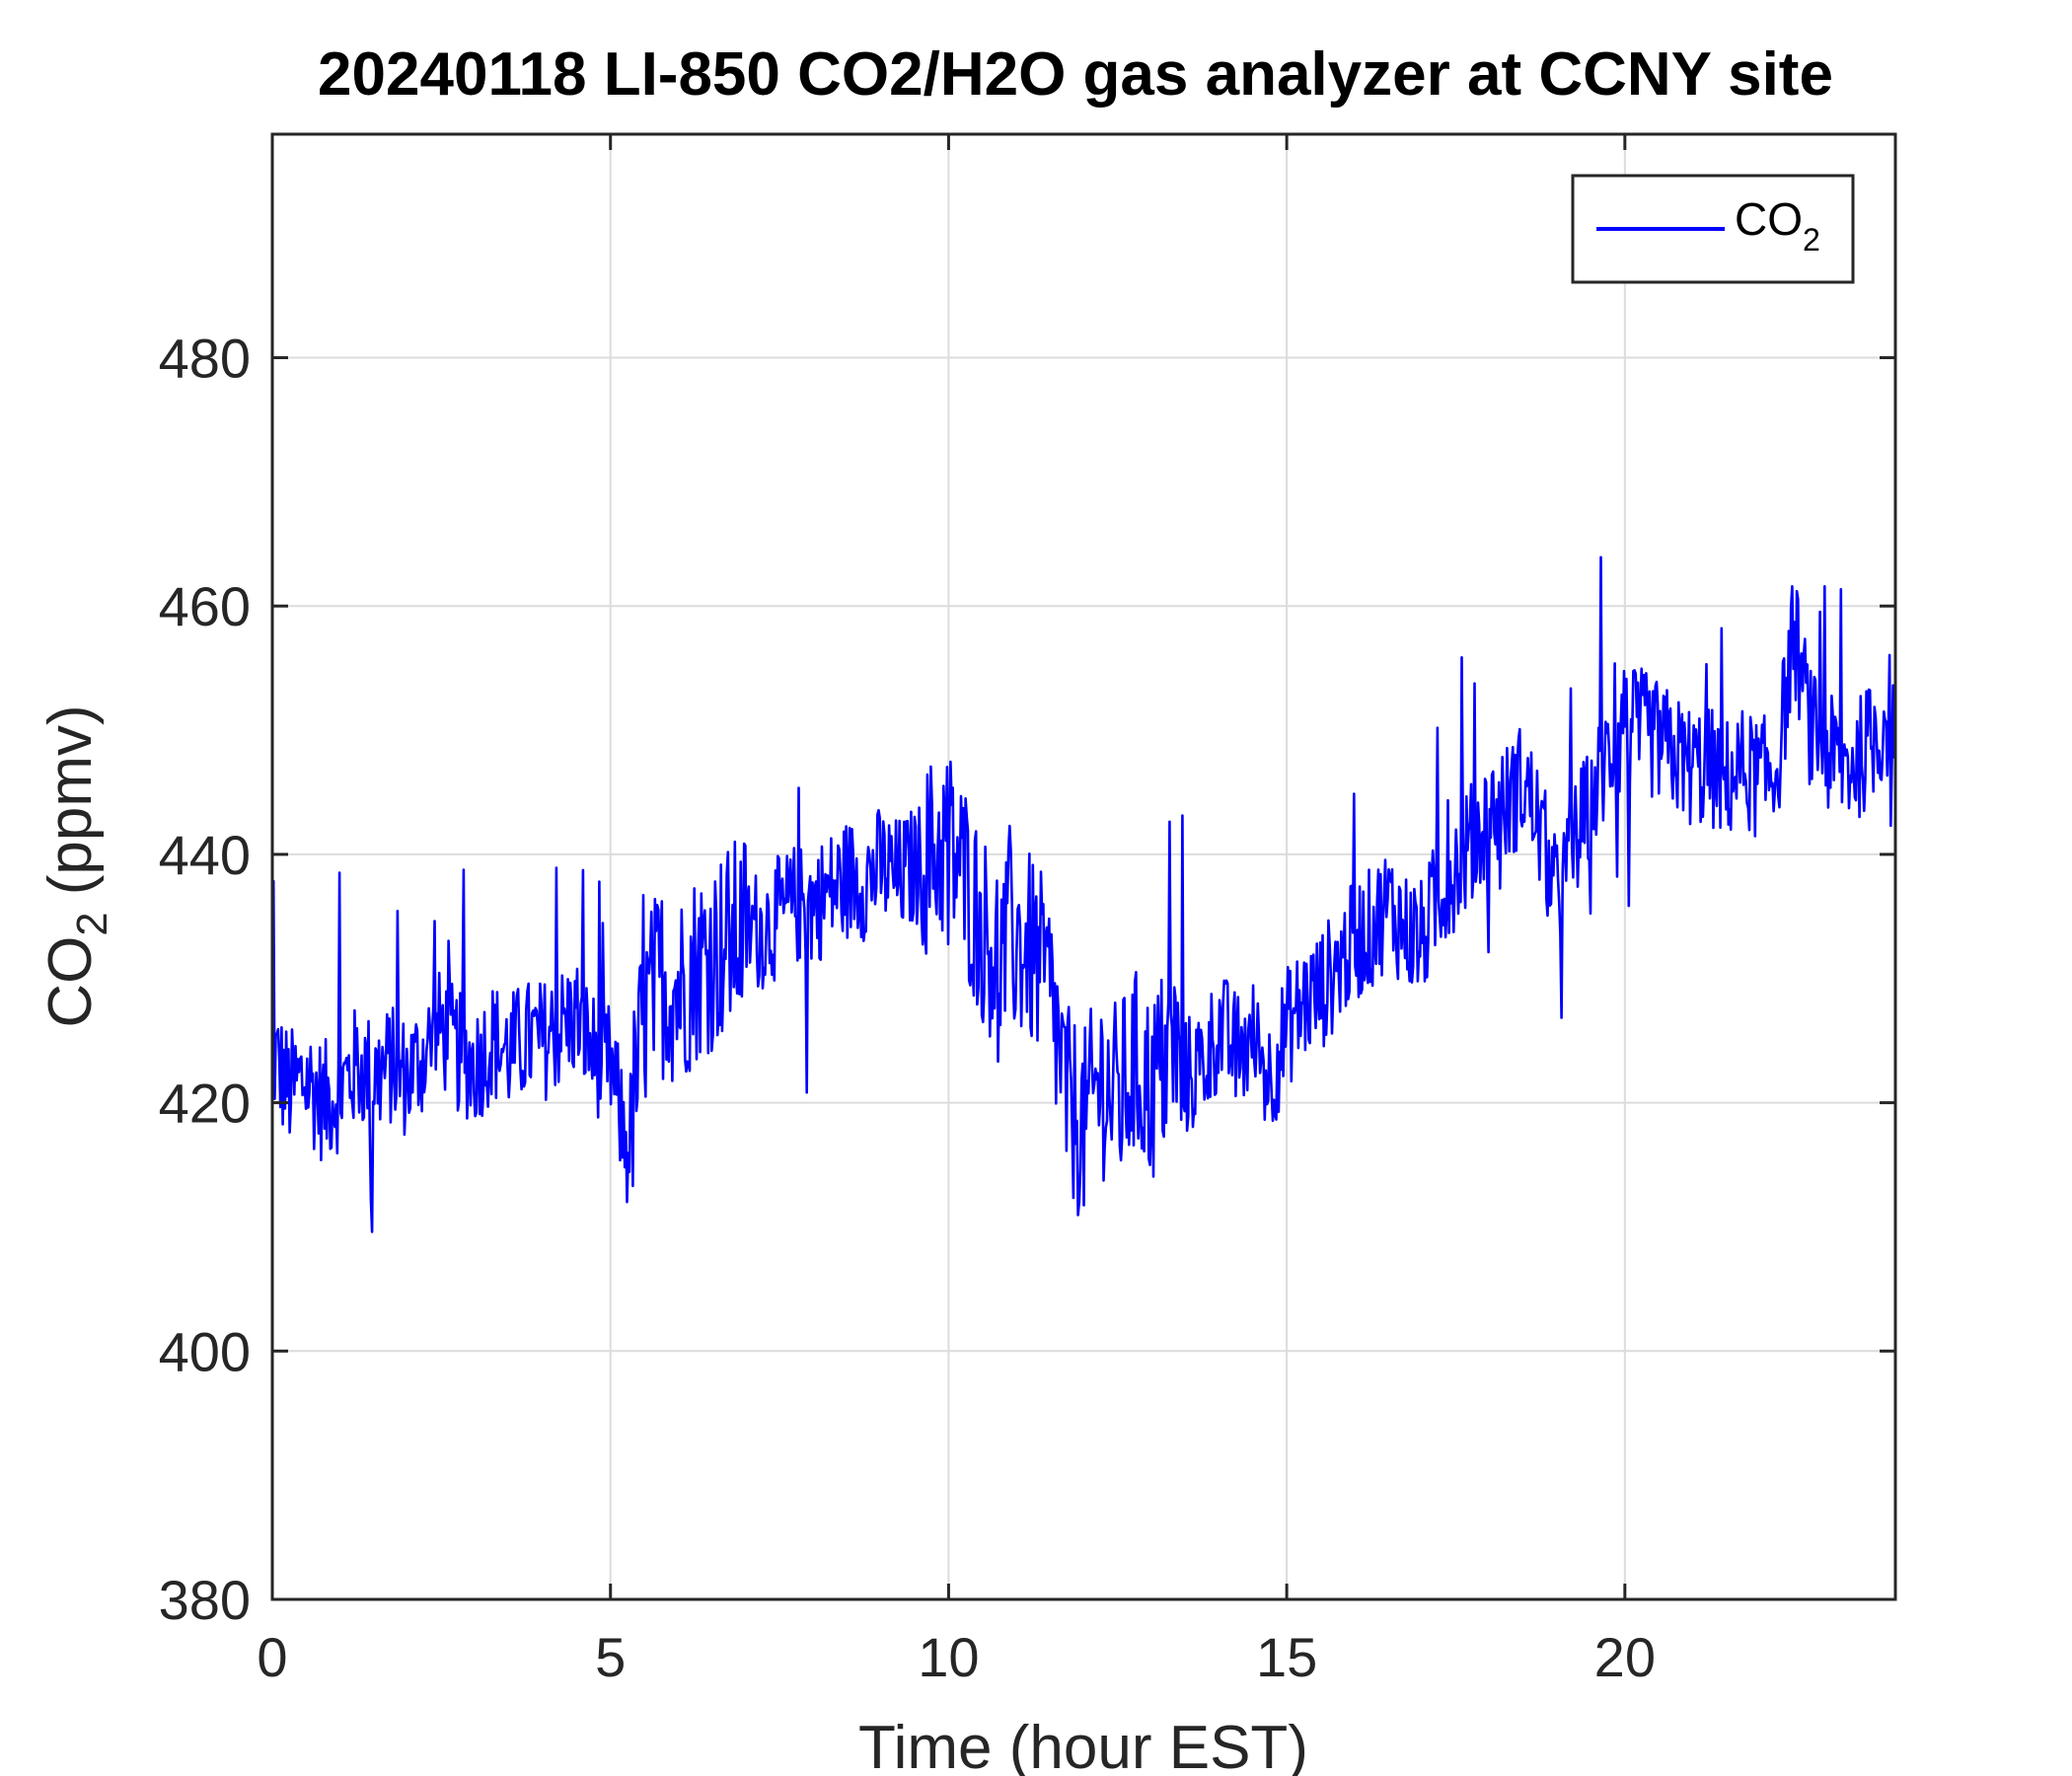 Image resolution: width=2072 pixels, height=1776 pixels. What do you see at coordinates (71, 982) in the screenshot?
I see `y-axis-label-main: CO` at bounding box center [71, 982].